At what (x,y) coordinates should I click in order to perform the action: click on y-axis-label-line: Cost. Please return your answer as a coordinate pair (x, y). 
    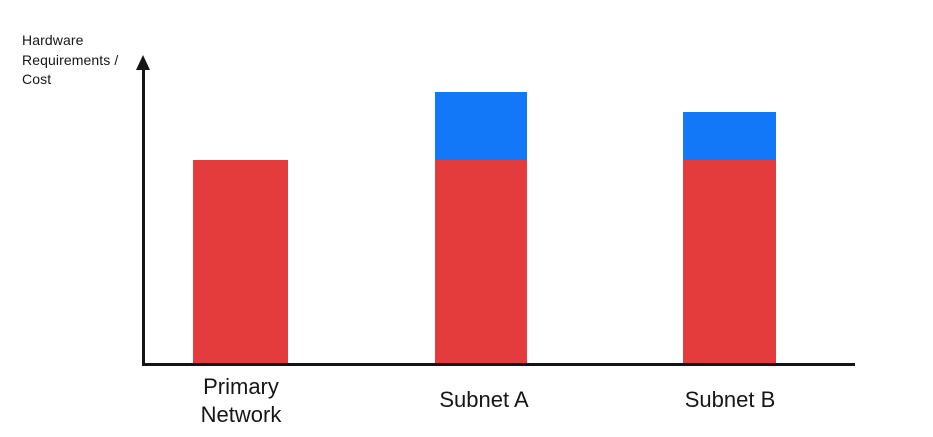
    Looking at the image, I should click on (37, 79).